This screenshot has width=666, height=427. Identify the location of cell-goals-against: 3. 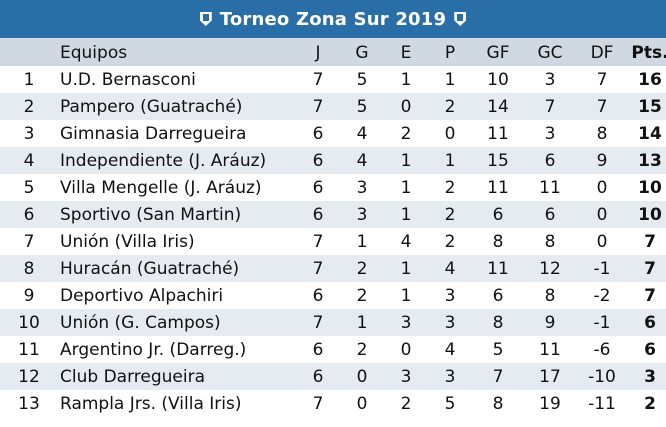
(550, 79).